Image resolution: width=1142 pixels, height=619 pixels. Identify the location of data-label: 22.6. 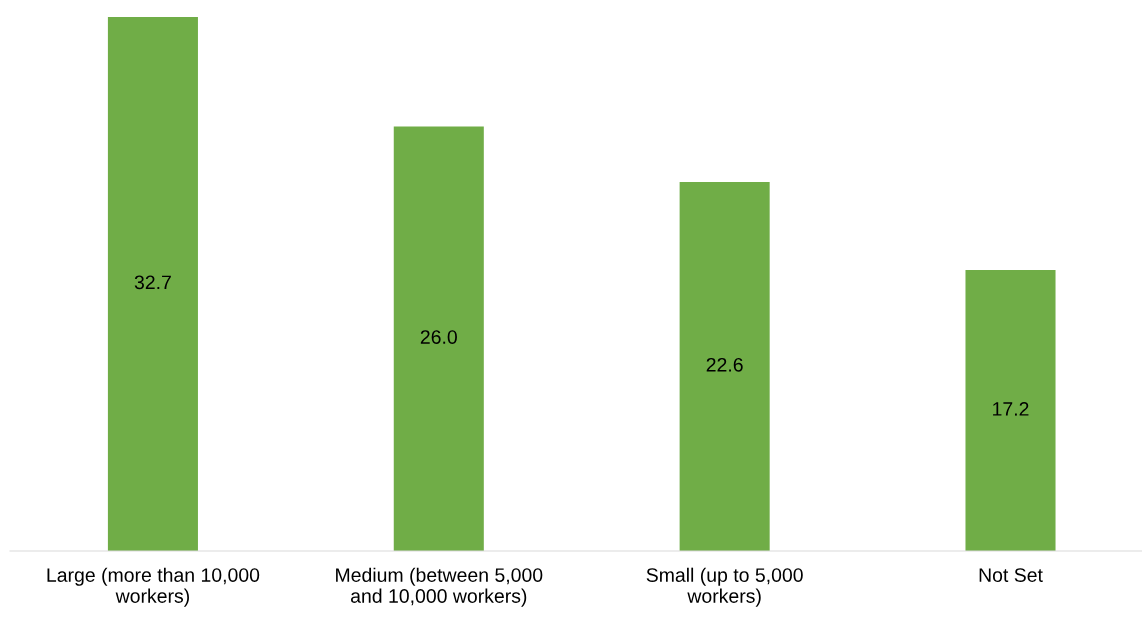
(724, 364).